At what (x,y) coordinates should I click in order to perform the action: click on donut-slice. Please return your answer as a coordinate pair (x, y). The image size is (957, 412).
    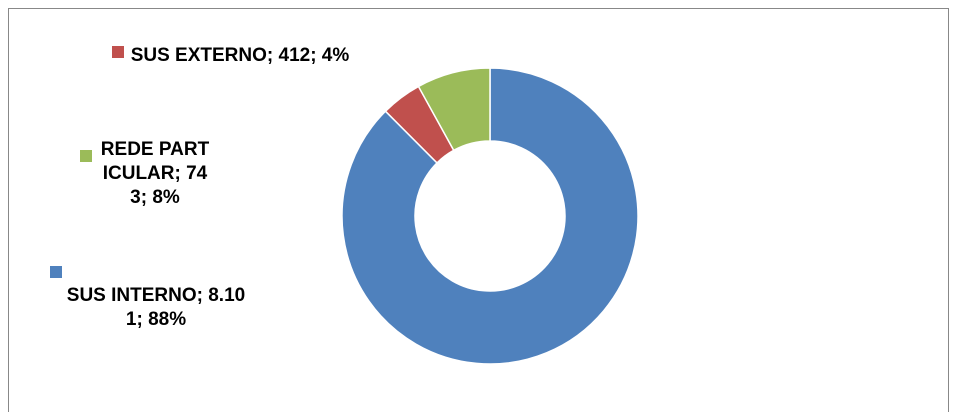
    Looking at the image, I should click on (454, 109).